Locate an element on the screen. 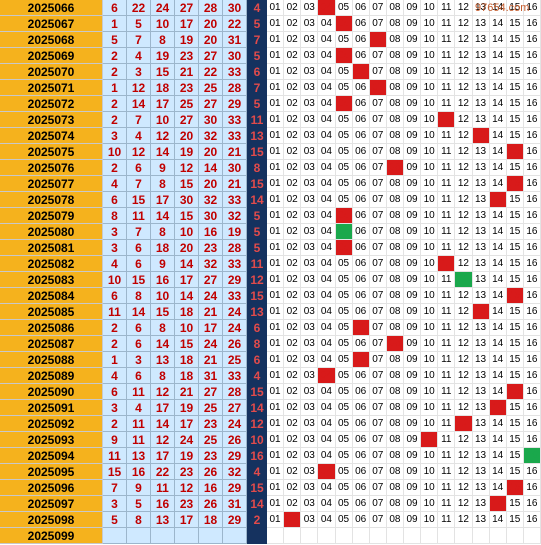 Image resolution: width=541 pixels, height=545 pixels. red-ball-cell: 6 is located at coordinates (139, 344).